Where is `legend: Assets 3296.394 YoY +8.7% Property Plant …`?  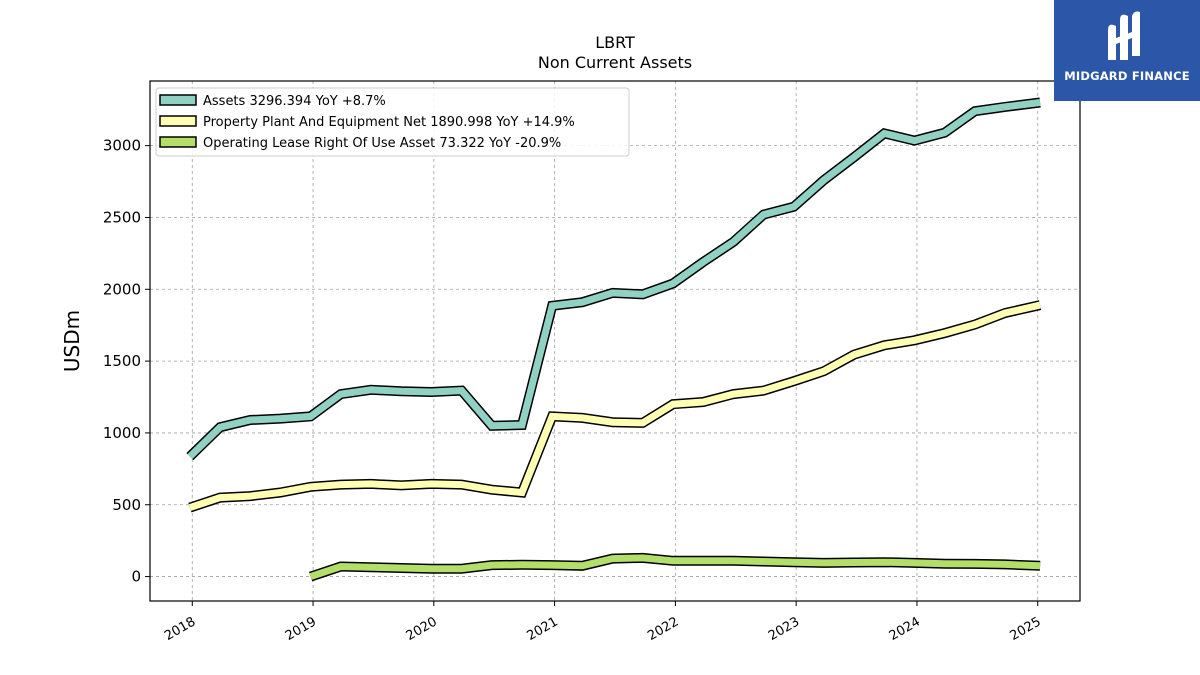
legend: Assets 3296.394 YoY +8.7% Property Plant … is located at coordinates (392, 122).